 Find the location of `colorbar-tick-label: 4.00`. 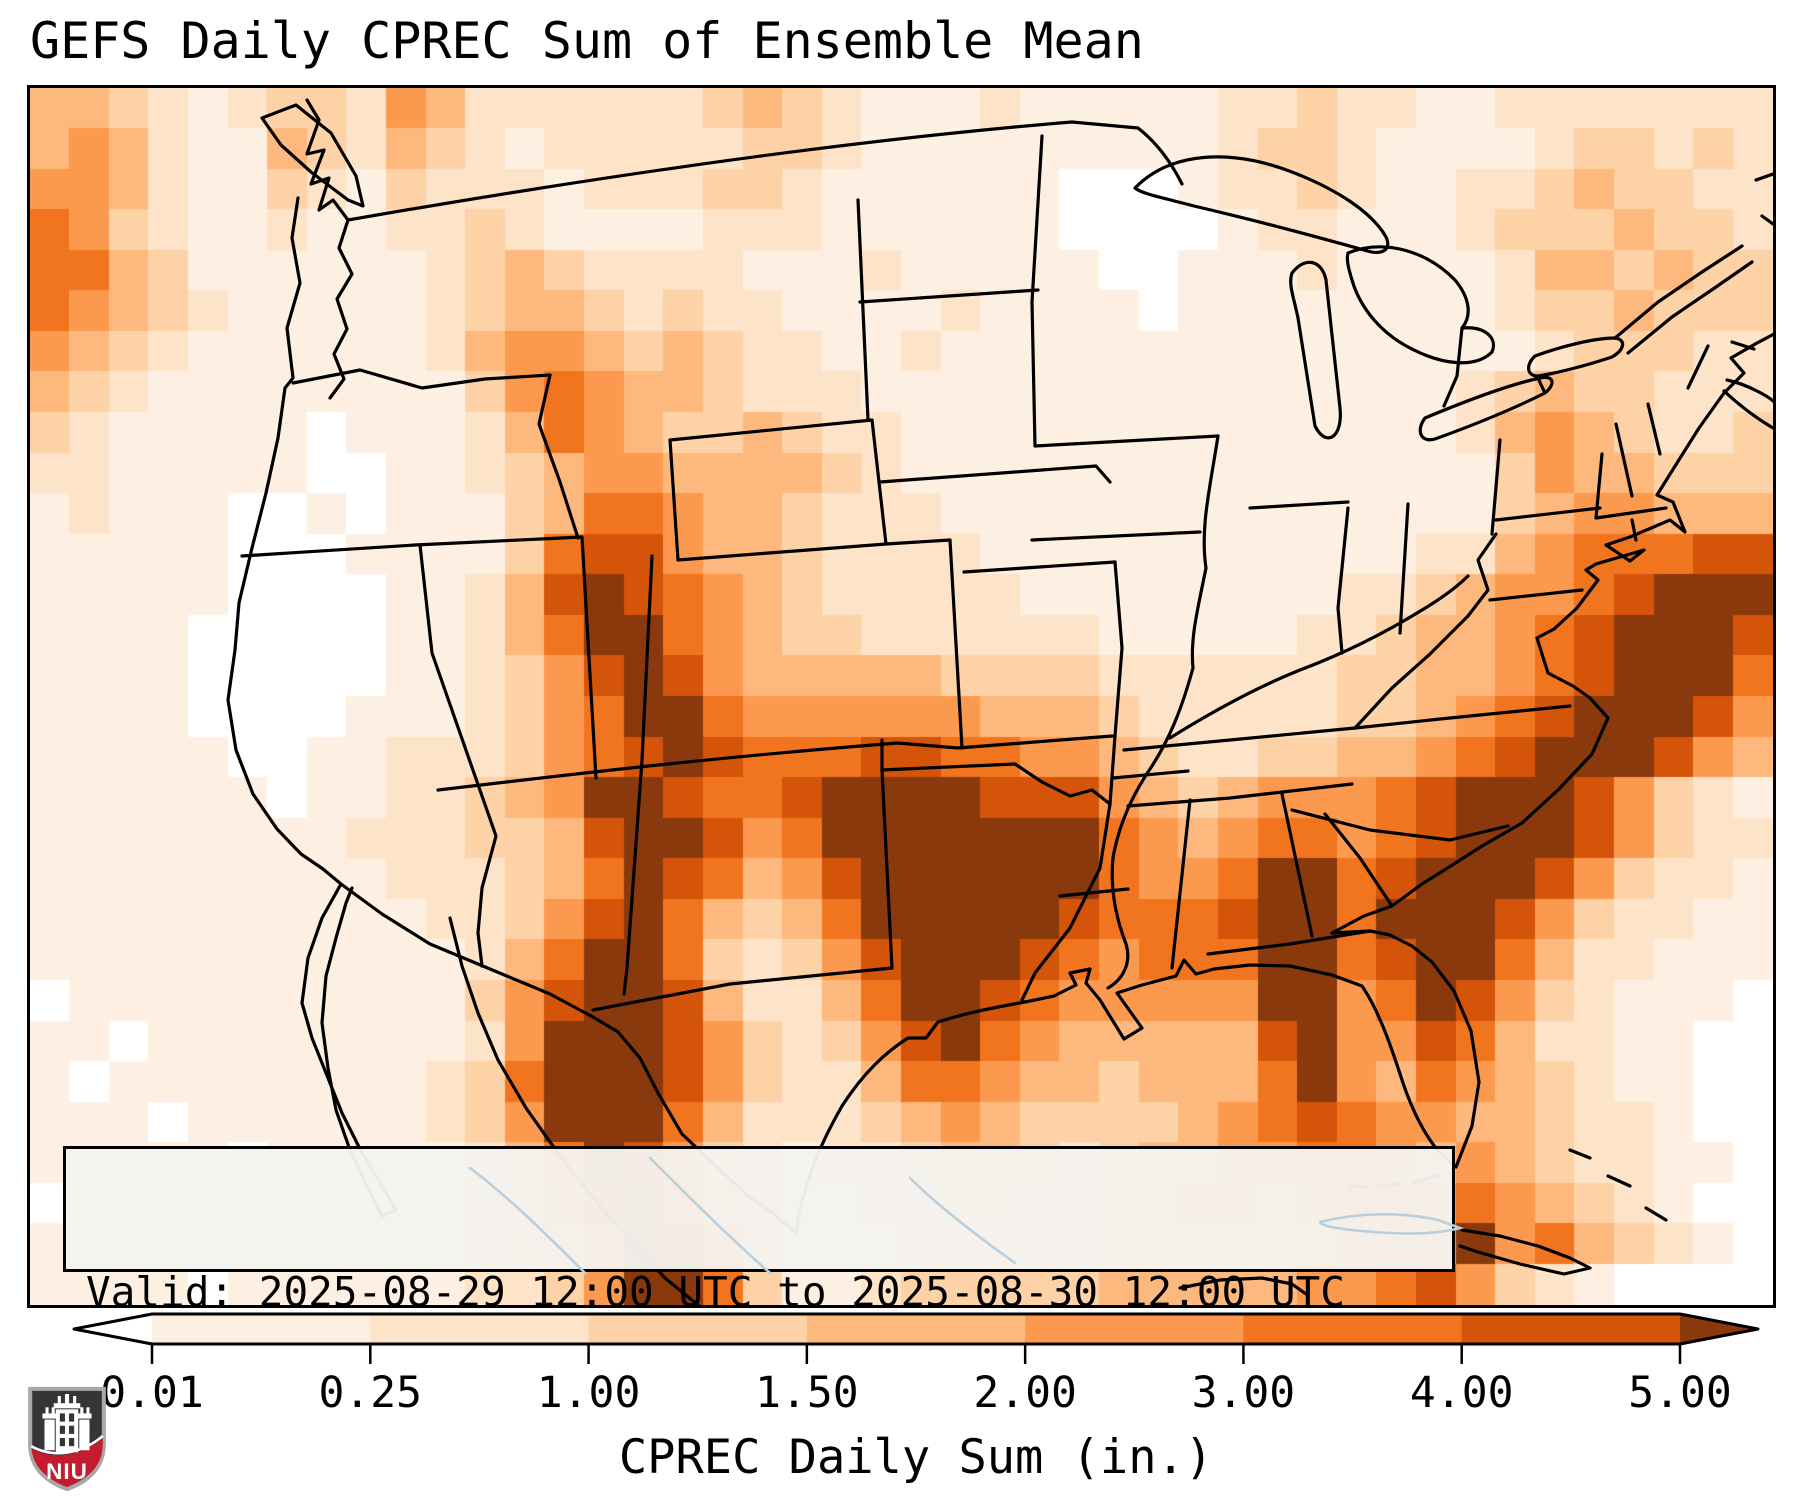

colorbar-tick-label: 4.00 is located at coordinates (1461, 1393).